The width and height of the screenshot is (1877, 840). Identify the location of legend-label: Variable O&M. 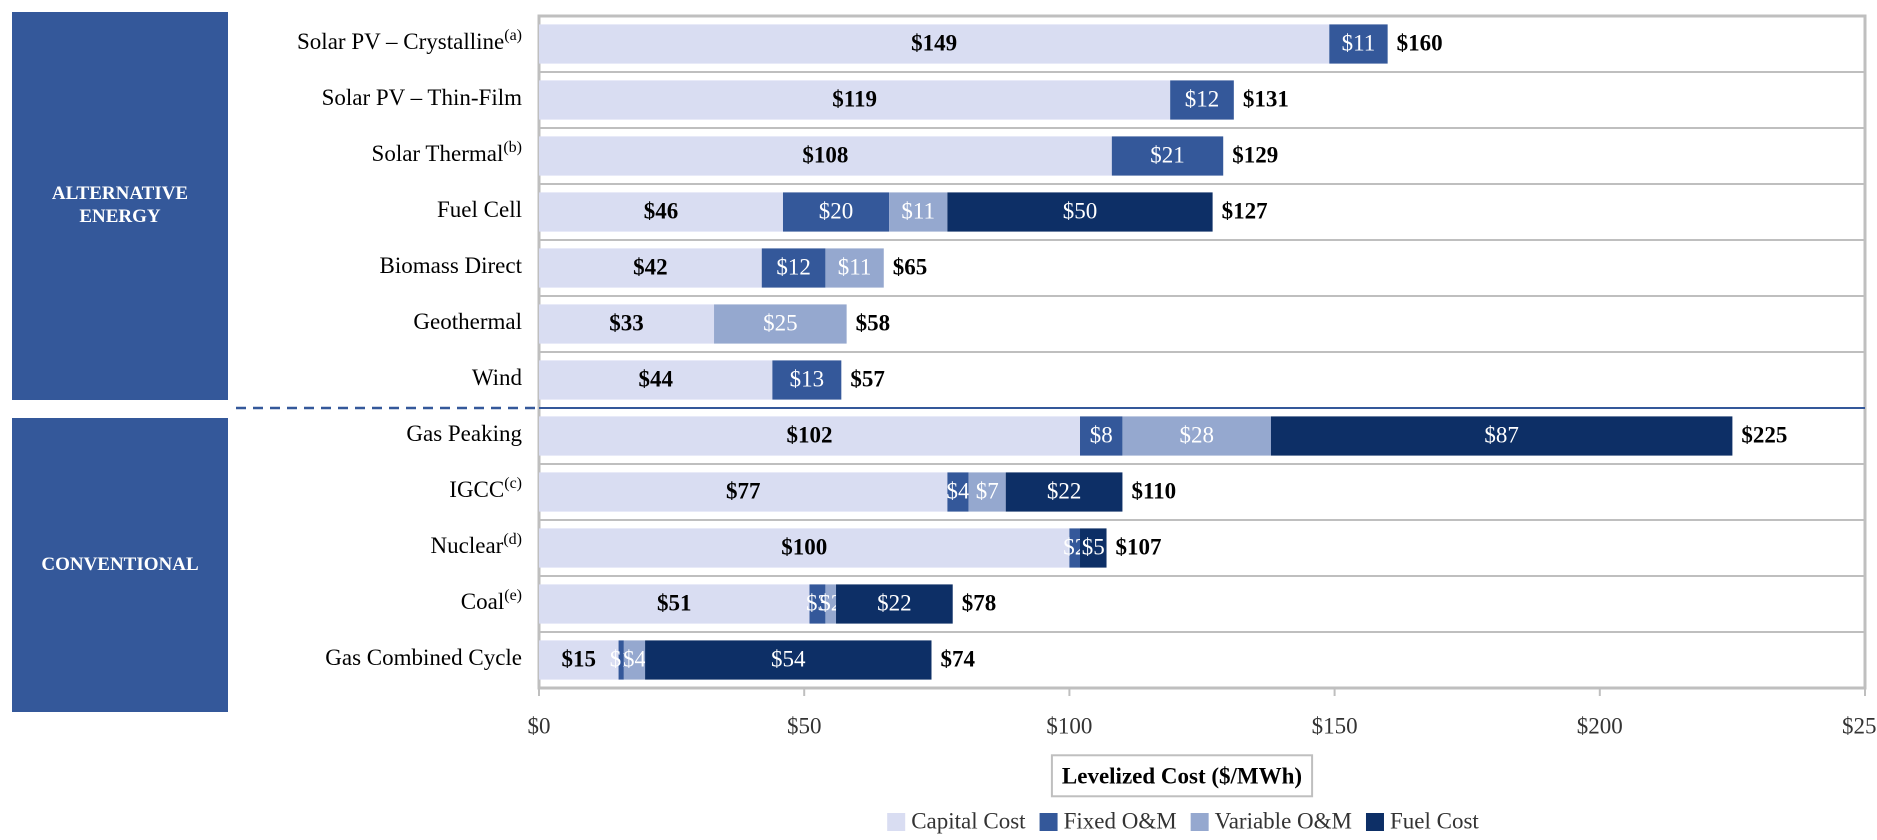
(1283, 820).